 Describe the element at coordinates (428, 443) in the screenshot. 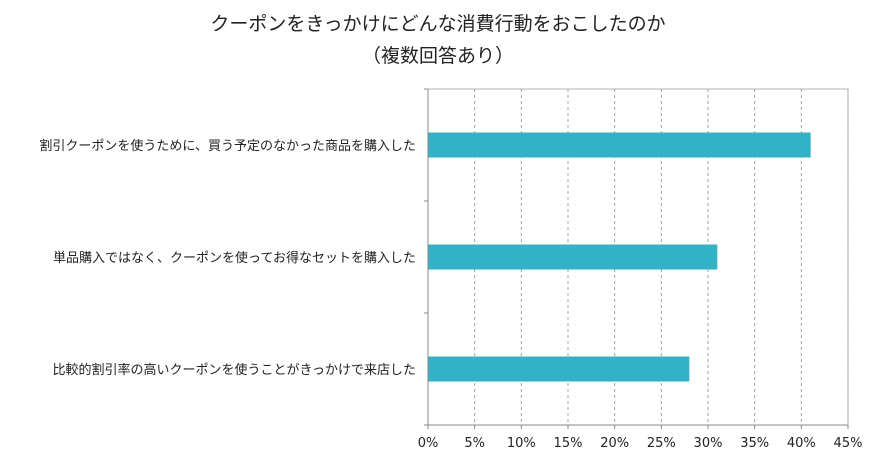

I see `x-tick-label: 0%` at that location.